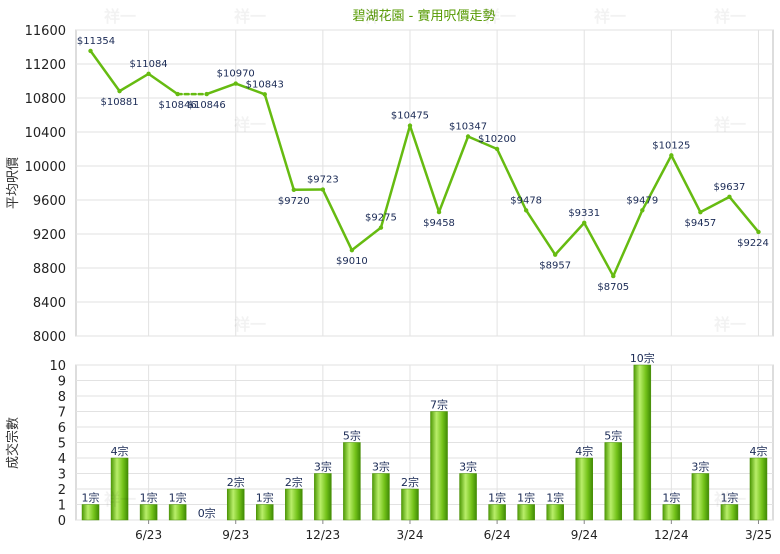 The width and height of the screenshot is (780, 554). Describe the element at coordinates (62, 459) in the screenshot. I see `volume-y-tick-label: 4` at that location.